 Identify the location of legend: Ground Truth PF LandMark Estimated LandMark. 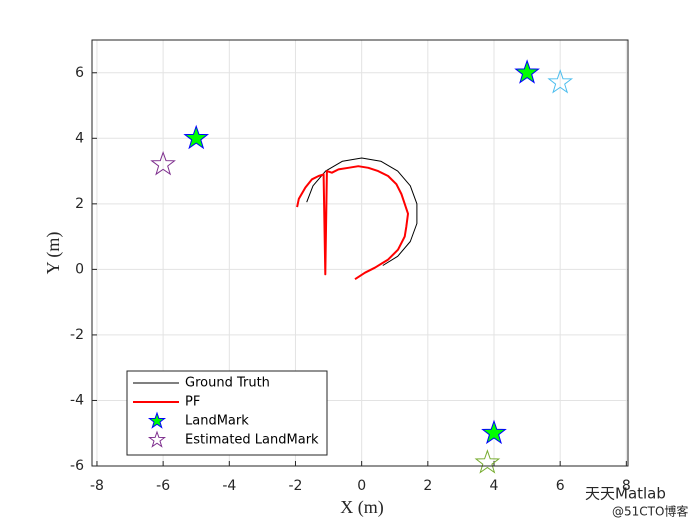
(227, 413).